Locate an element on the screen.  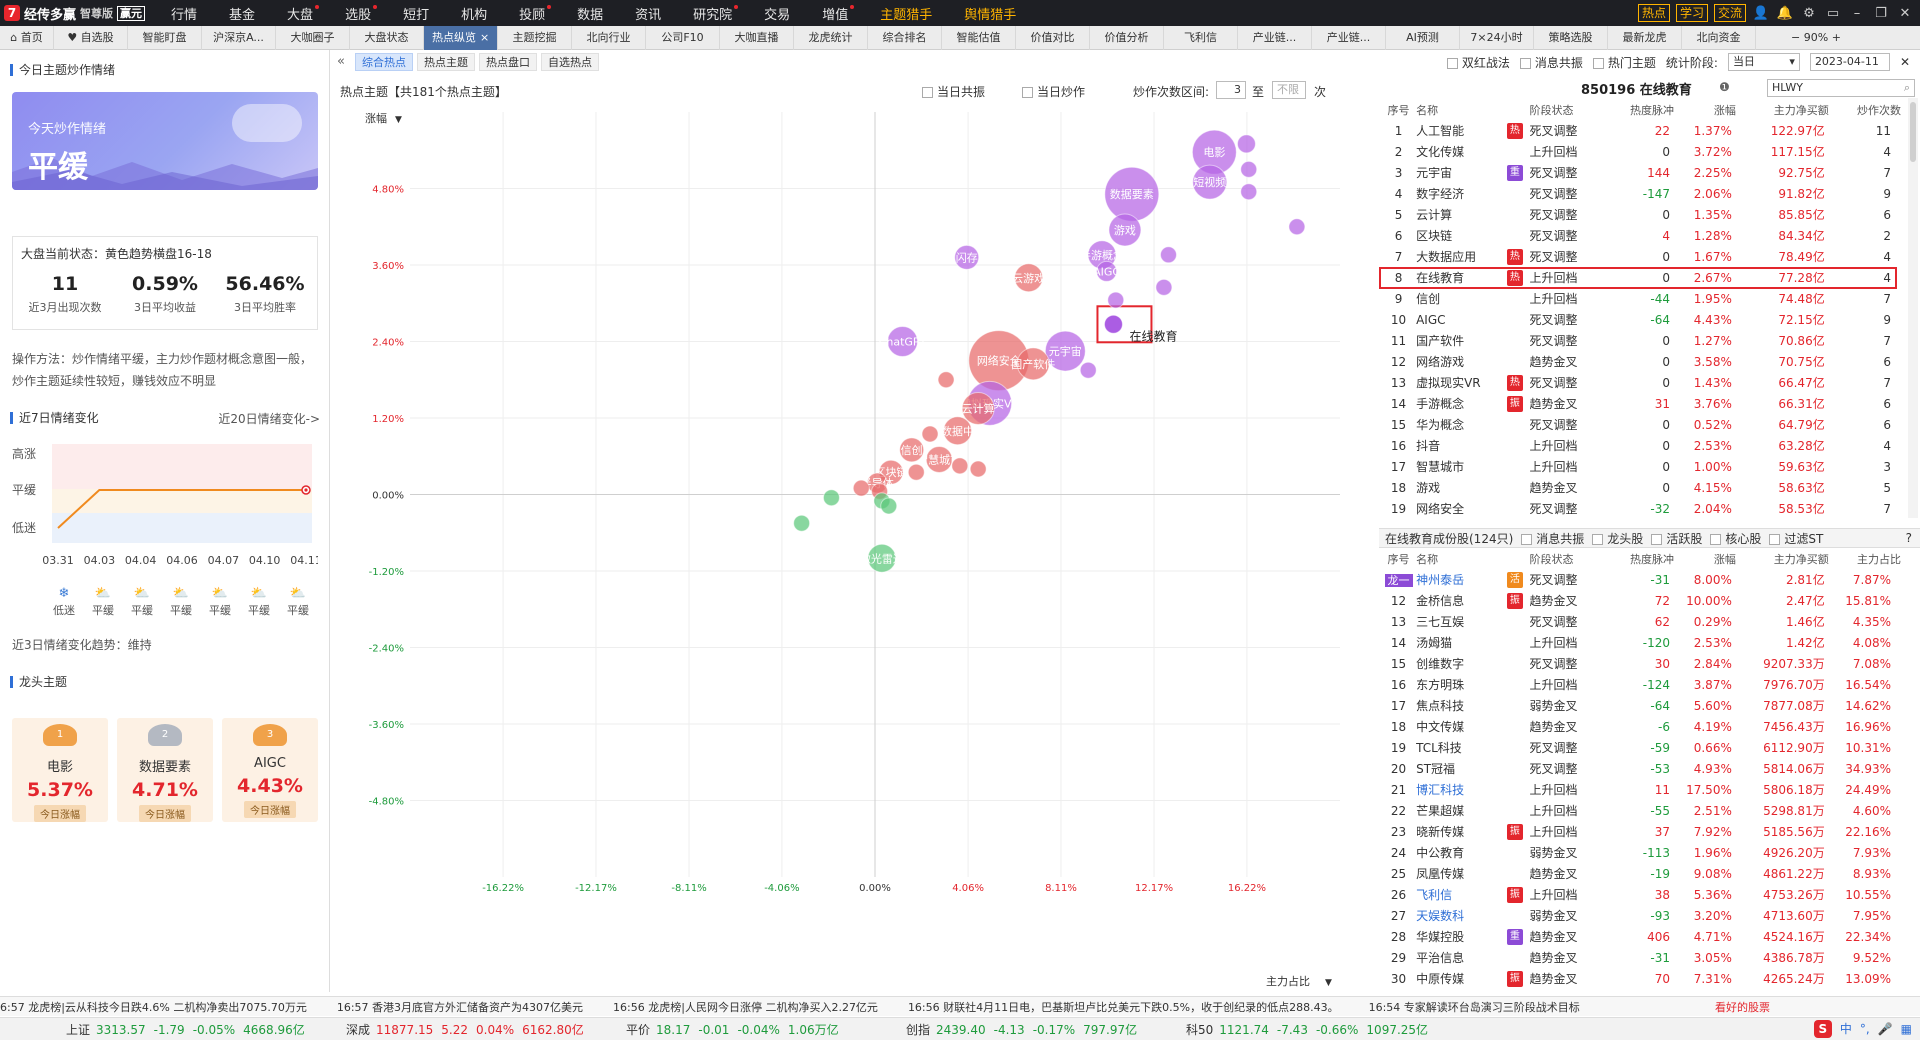
index-item: 深成 11877.15 5.22 0.04% 6162.80亿 is located at coordinates (432, 1029).